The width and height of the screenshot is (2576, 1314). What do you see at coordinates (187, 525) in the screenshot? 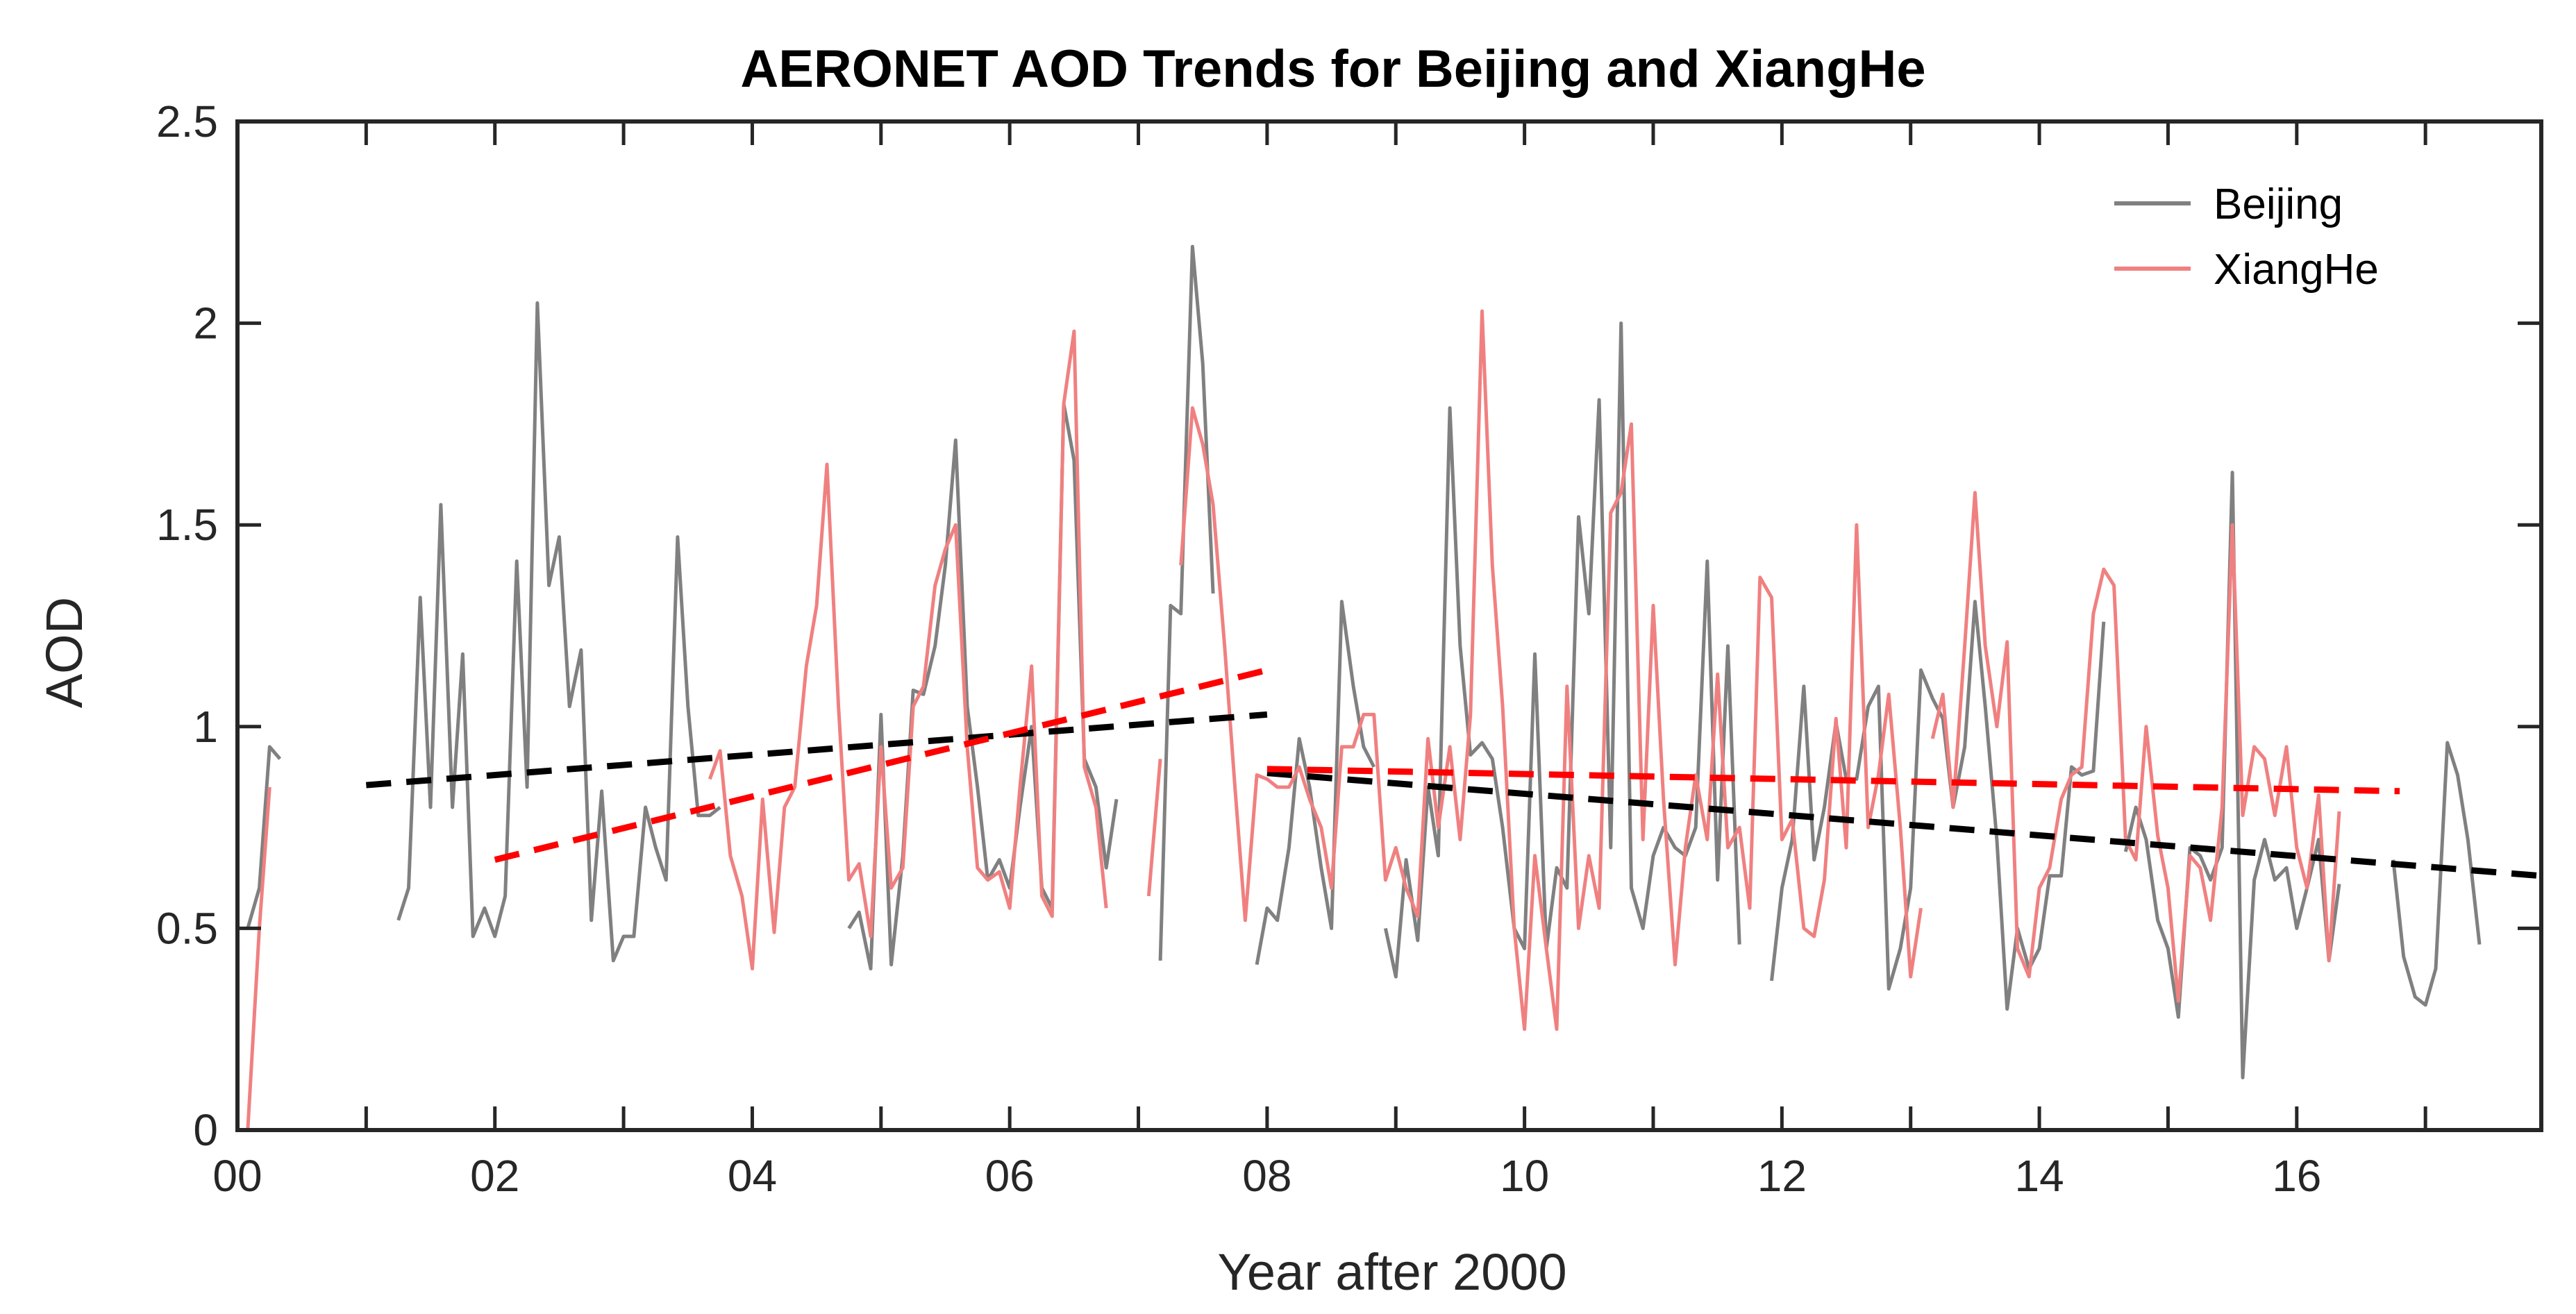
I see `y-tick-label-1.5: 1.5` at bounding box center [187, 525].